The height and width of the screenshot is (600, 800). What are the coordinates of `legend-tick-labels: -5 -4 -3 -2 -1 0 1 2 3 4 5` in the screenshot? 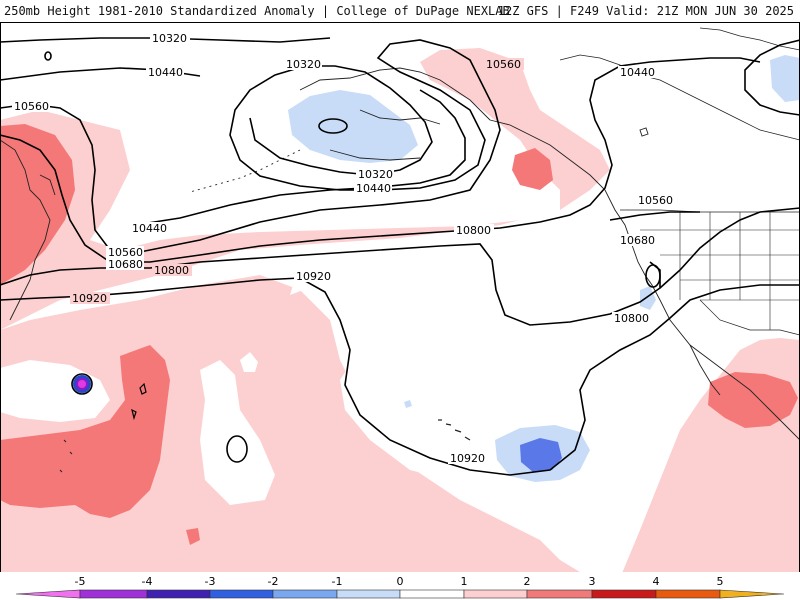 It's located at (399, 581).